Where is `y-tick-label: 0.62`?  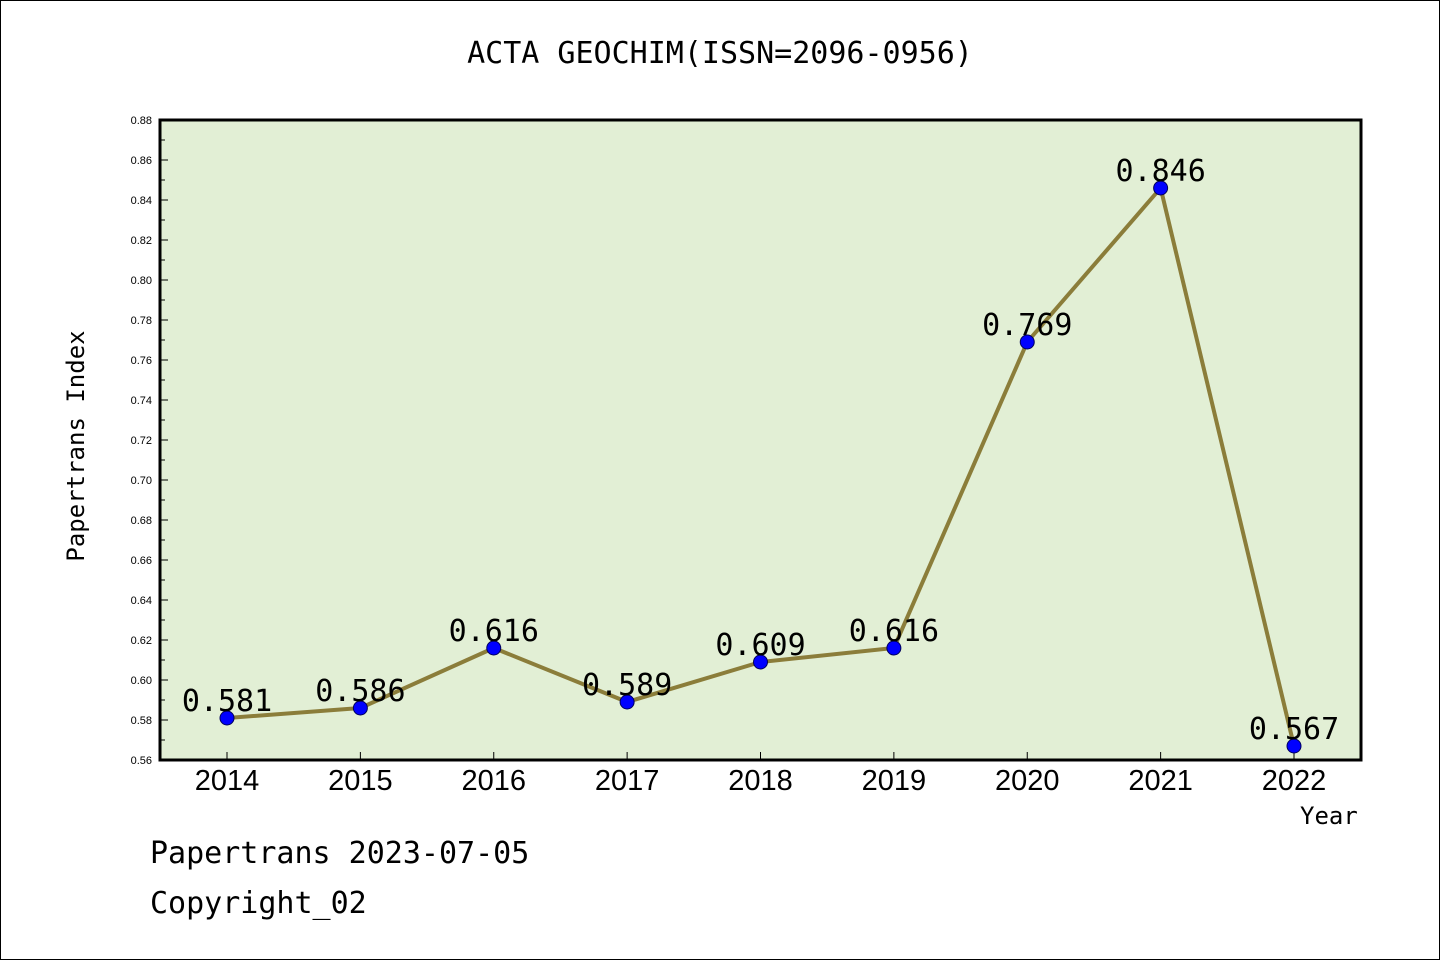 y-tick-label: 0.62 is located at coordinates (141, 641).